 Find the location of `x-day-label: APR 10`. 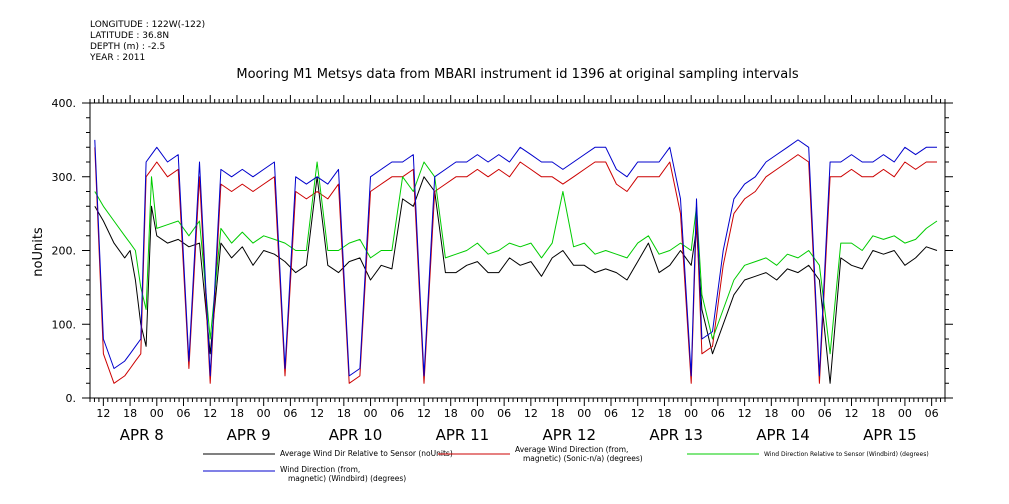

x-day-label: APR 10 is located at coordinates (356, 435).